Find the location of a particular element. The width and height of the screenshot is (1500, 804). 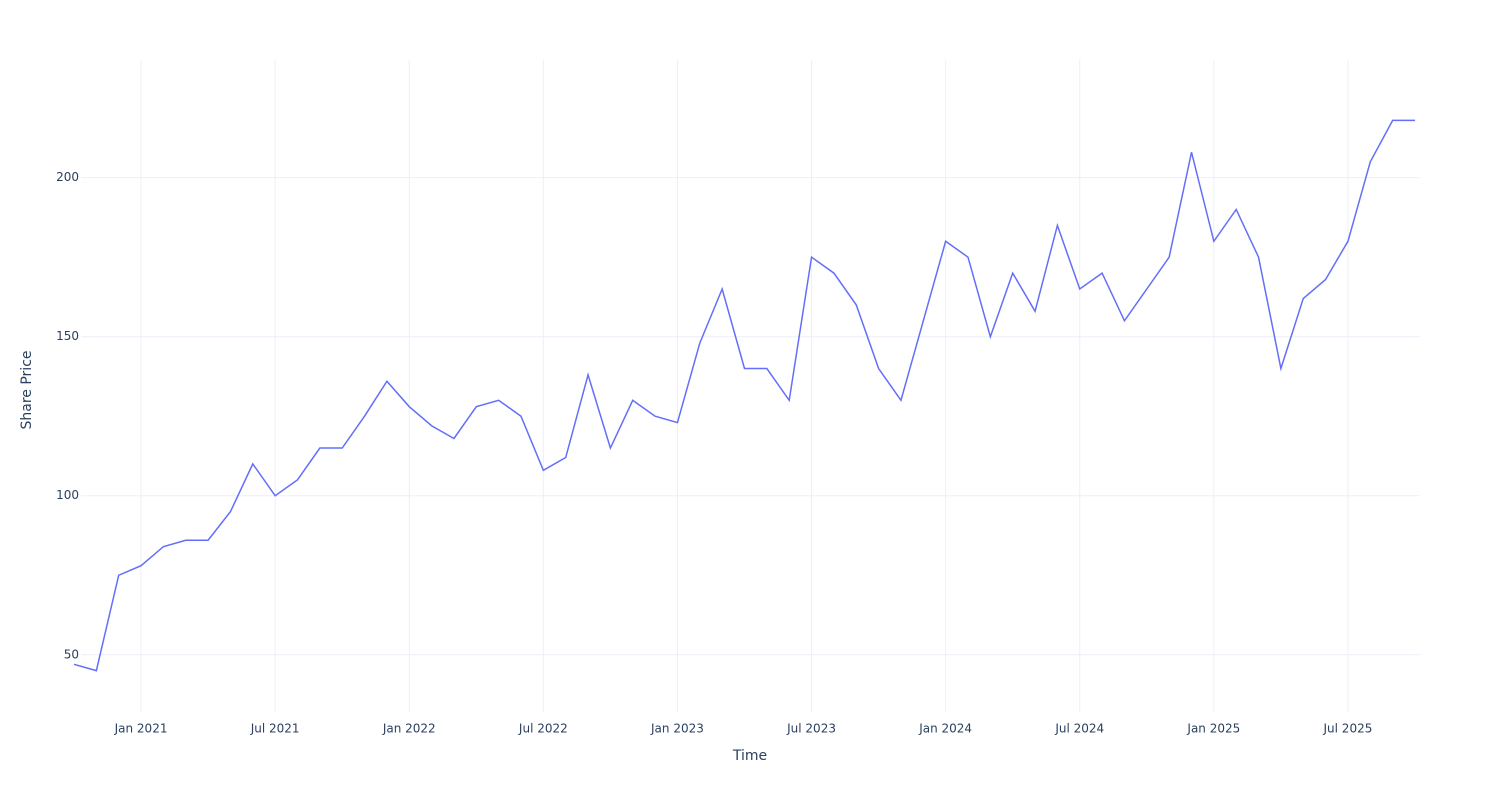

x-axis-title: Time is located at coordinates (749, 756).